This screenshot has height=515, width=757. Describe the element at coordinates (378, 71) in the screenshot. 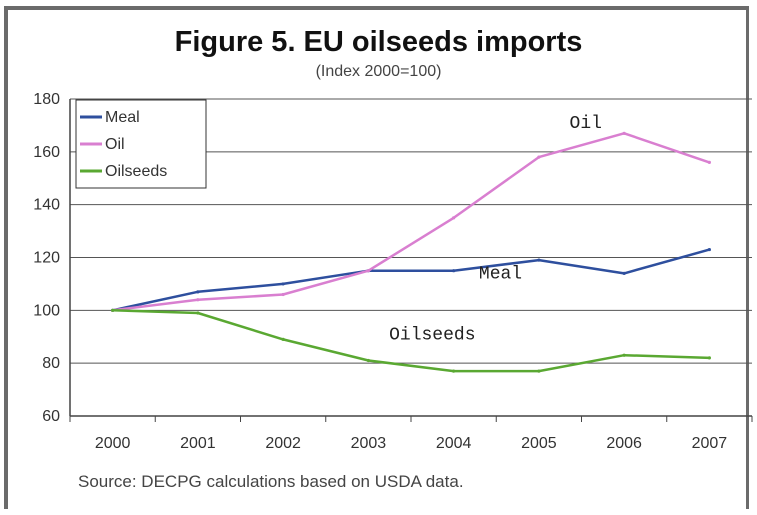

I see `chart-subtitle: (Index 2000=100)` at that location.